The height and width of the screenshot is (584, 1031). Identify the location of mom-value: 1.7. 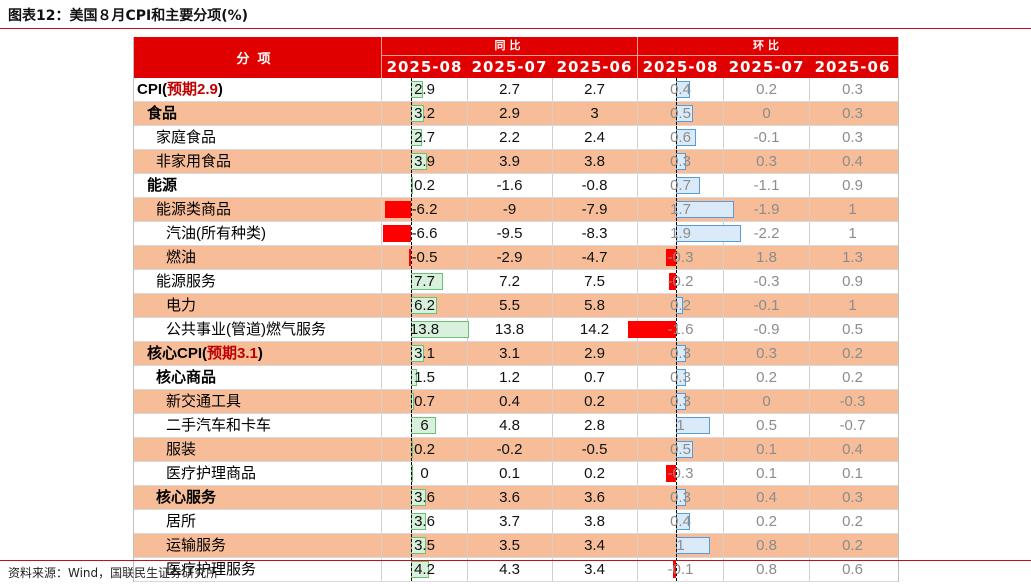
(680, 209).